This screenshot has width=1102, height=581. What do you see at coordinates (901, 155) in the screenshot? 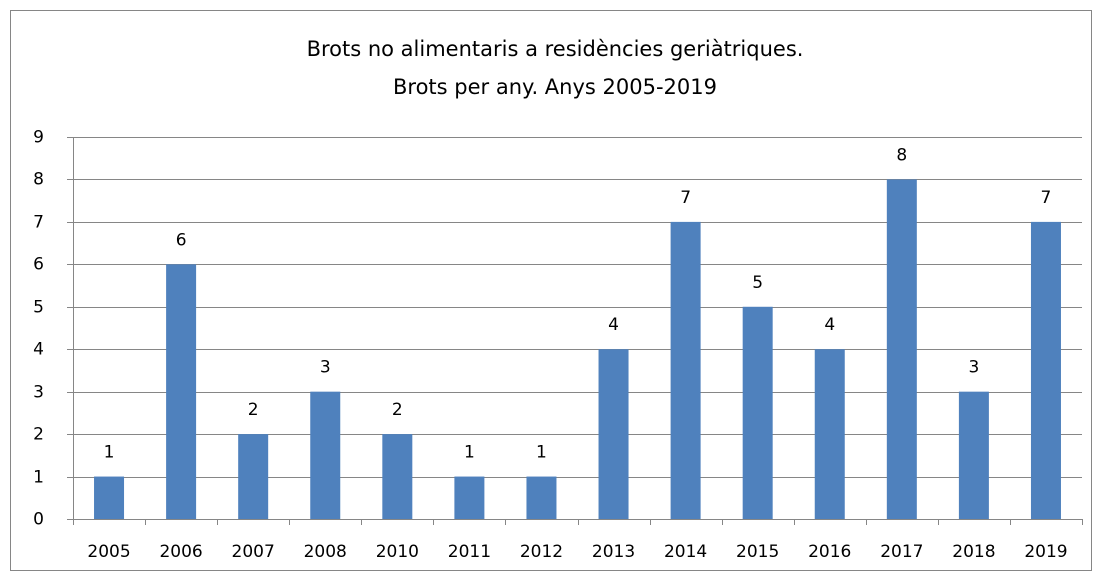
I see `data-label: 8` at bounding box center [901, 155].